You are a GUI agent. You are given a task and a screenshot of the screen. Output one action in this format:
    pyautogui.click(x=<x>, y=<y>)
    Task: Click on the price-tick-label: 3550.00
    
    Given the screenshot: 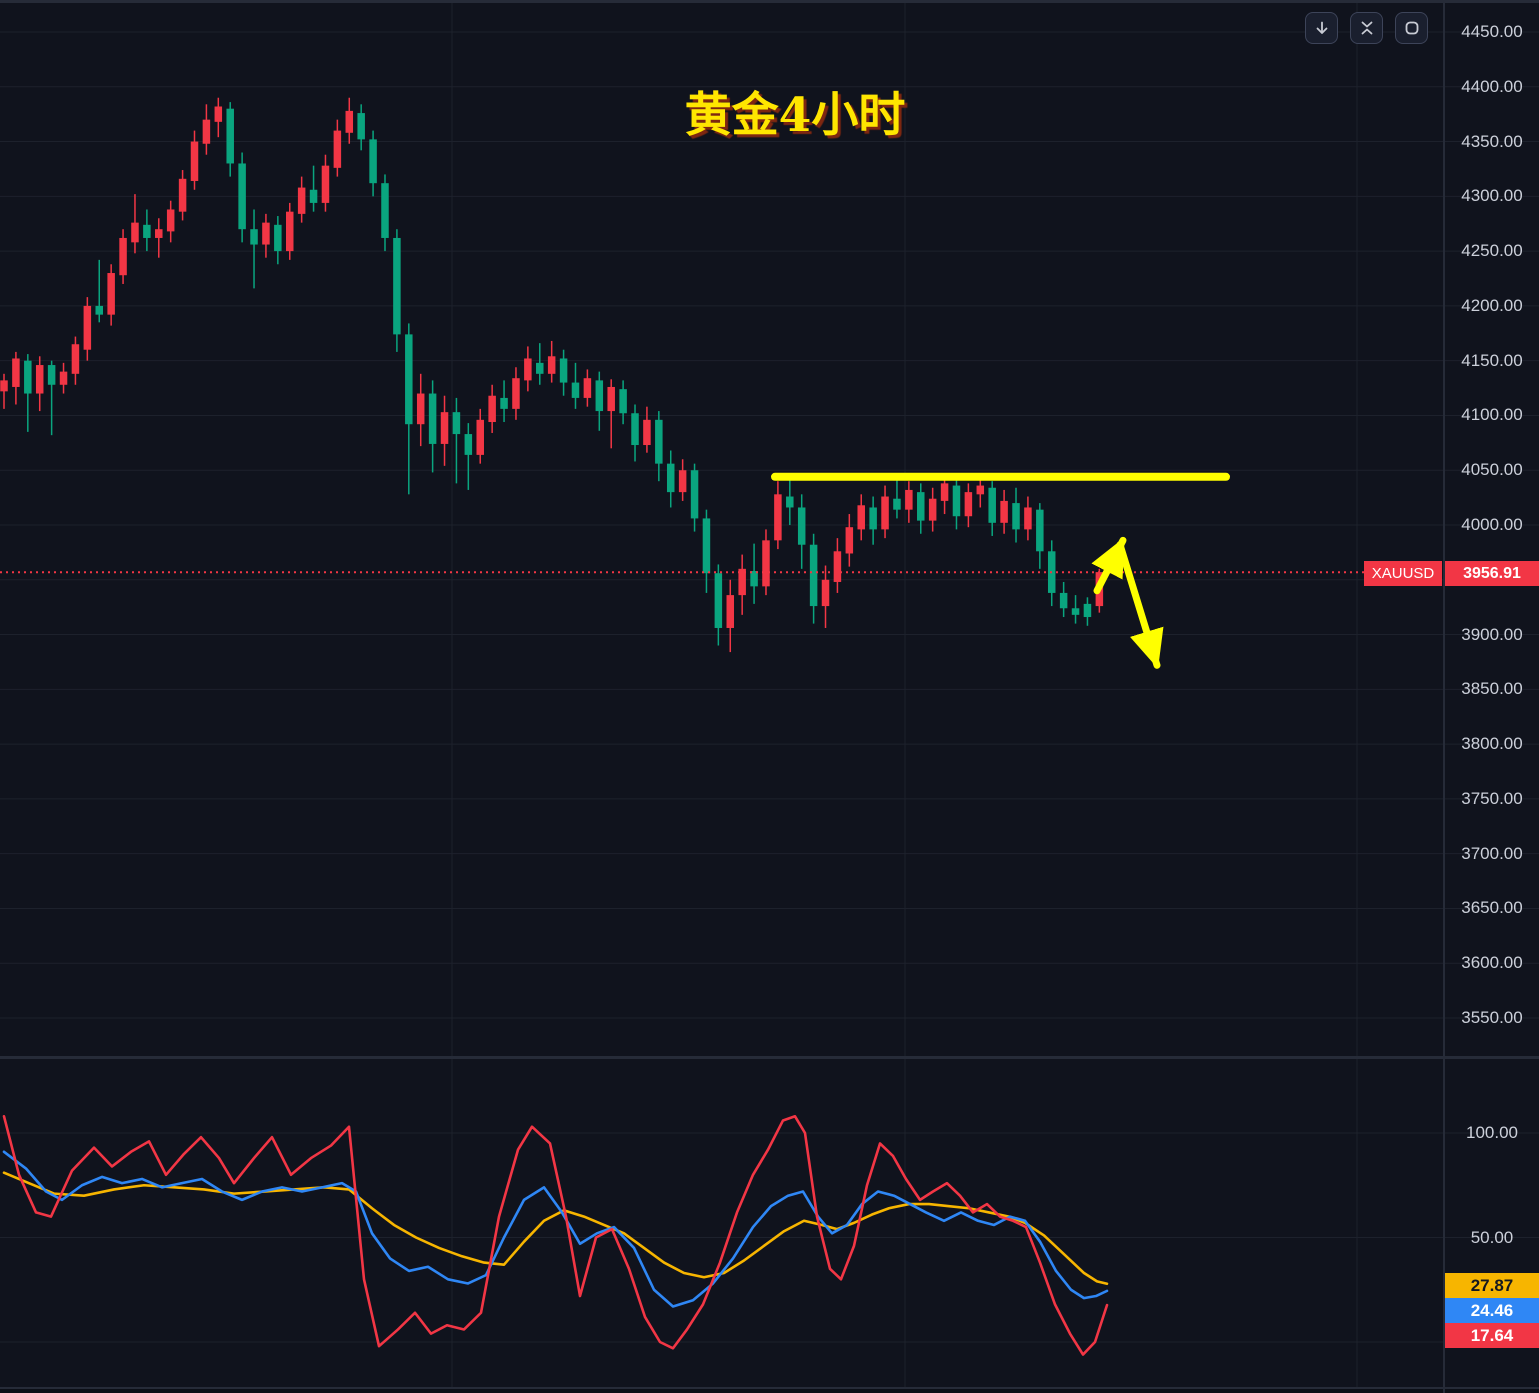 What is the action you would take?
    pyautogui.click(x=1492, y=1017)
    